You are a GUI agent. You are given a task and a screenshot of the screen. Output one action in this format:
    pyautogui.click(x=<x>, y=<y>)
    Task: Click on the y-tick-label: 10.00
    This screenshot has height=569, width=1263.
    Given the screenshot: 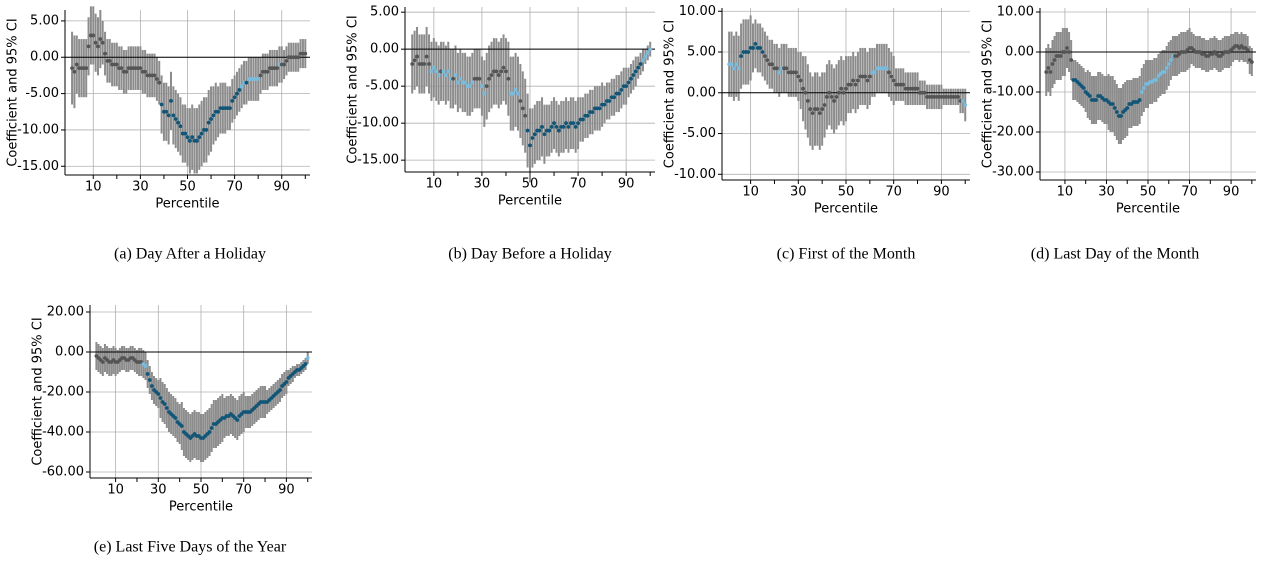 What is the action you would take?
    pyautogui.click(x=1015, y=12)
    